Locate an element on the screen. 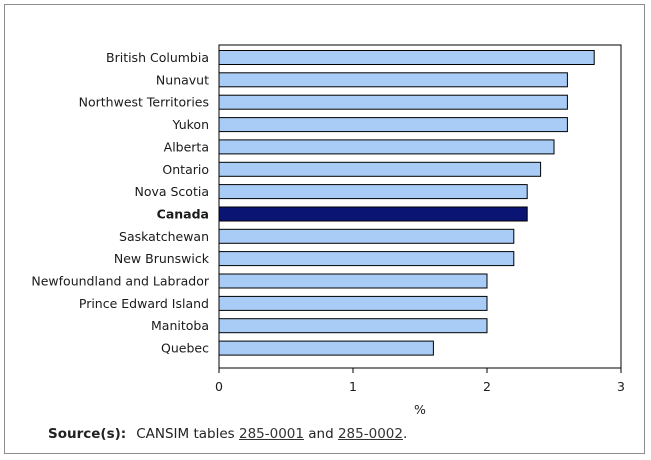 Image resolution: width=651 pixels, height=460 pixels. category-label-alberta: Alberta is located at coordinates (186, 146).